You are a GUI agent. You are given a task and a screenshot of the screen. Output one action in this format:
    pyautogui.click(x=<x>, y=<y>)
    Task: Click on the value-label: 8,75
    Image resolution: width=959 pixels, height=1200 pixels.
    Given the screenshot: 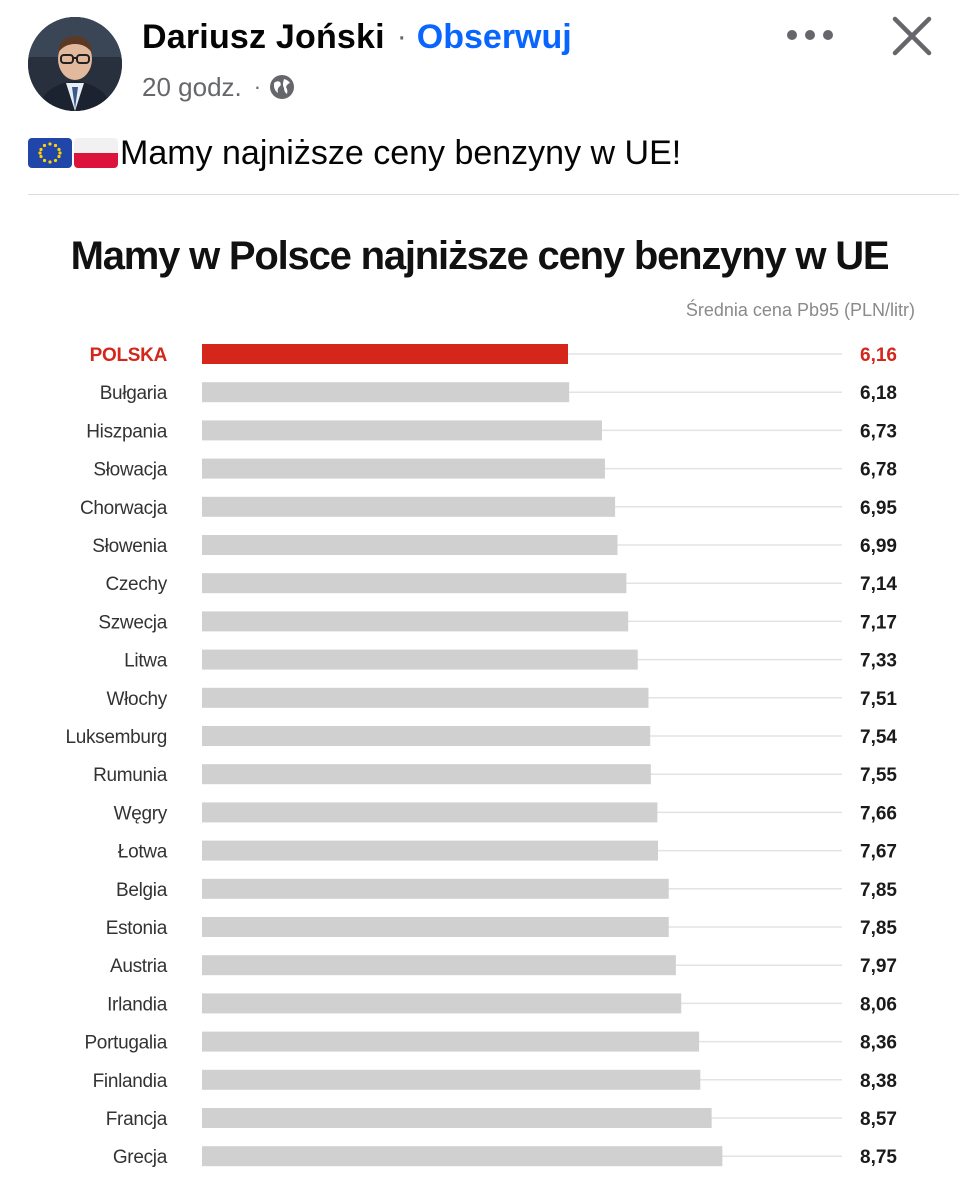 What is the action you would take?
    pyautogui.click(x=878, y=1157)
    